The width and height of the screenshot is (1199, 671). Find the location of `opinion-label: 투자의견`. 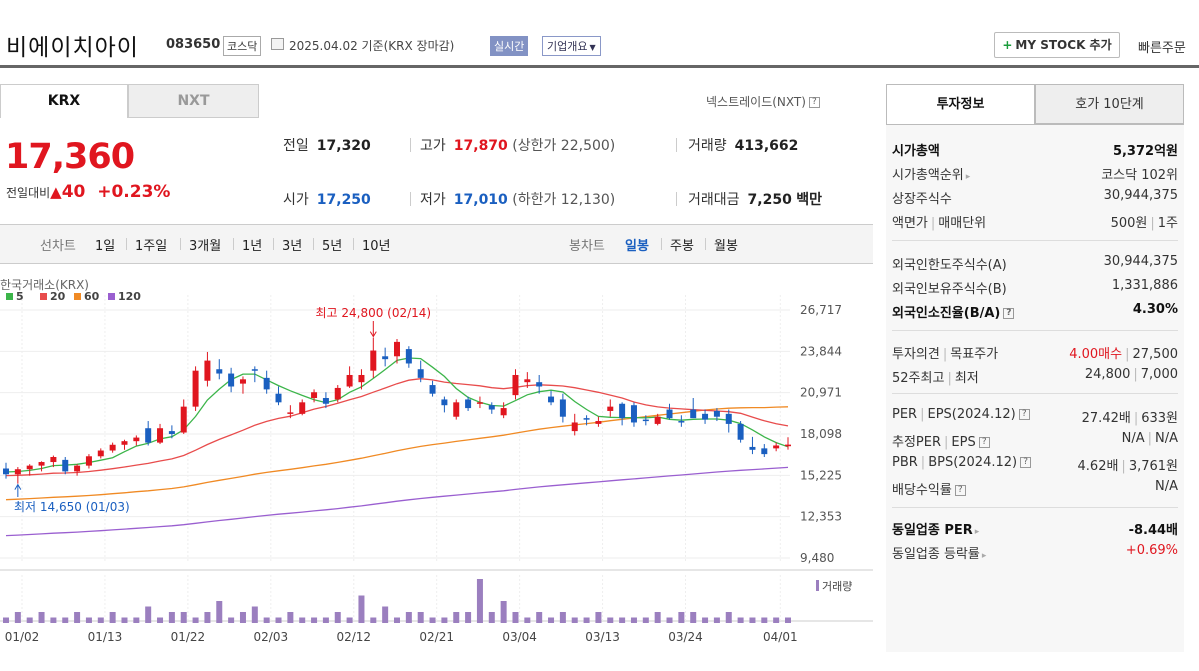

opinion-label: 투자의견 is located at coordinates (916, 354).